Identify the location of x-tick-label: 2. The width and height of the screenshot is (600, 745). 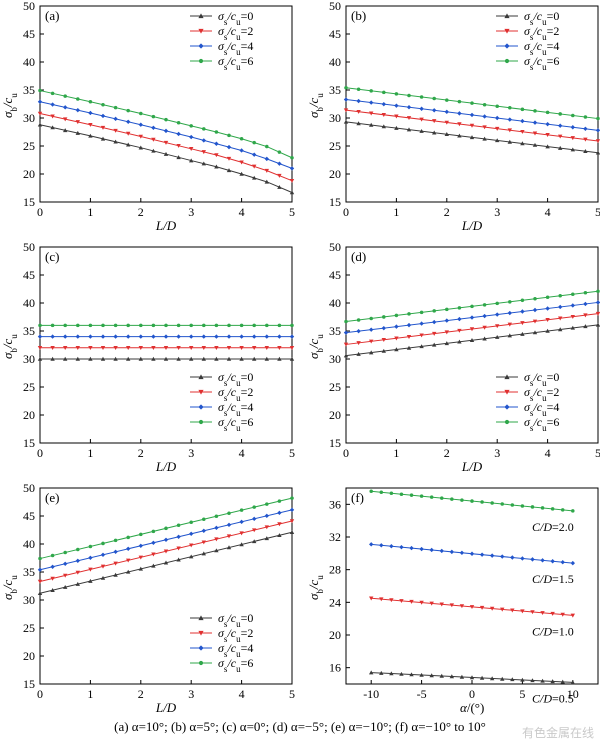
(447, 453).